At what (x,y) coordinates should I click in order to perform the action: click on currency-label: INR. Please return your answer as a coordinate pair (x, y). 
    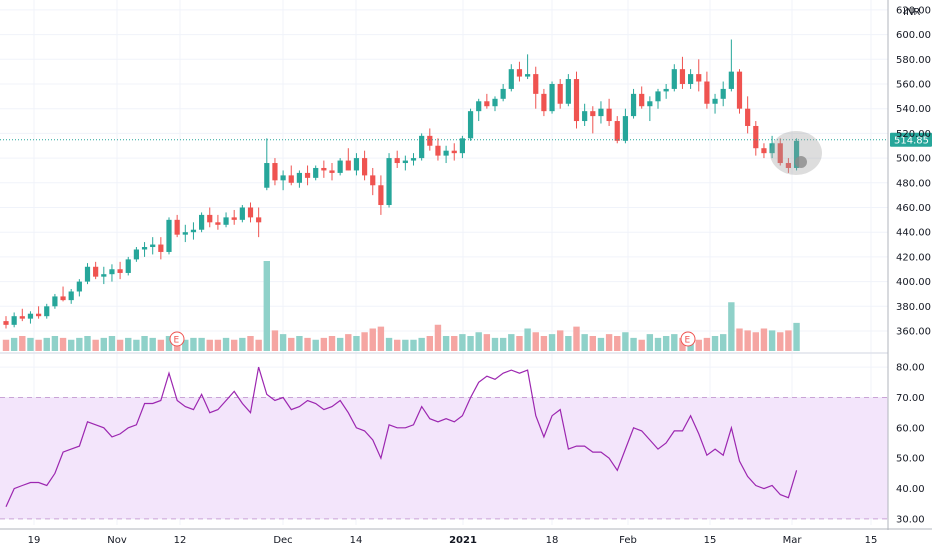
    Looking at the image, I should click on (911, 12).